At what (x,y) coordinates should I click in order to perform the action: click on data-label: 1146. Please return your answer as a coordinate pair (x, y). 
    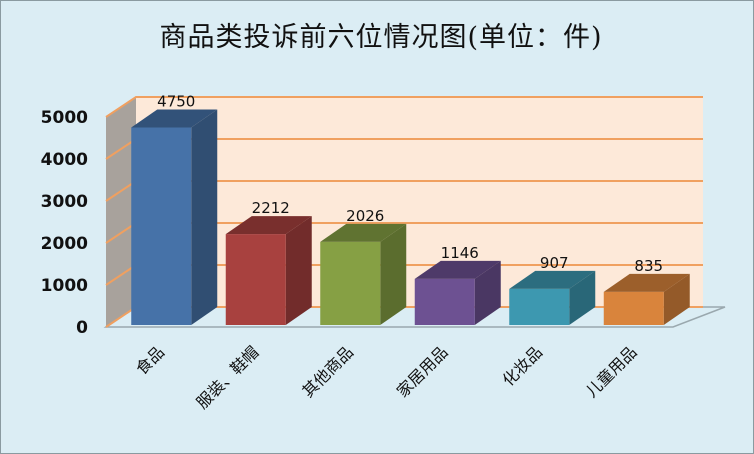
    Looking at the image, I should click on (460, 253).